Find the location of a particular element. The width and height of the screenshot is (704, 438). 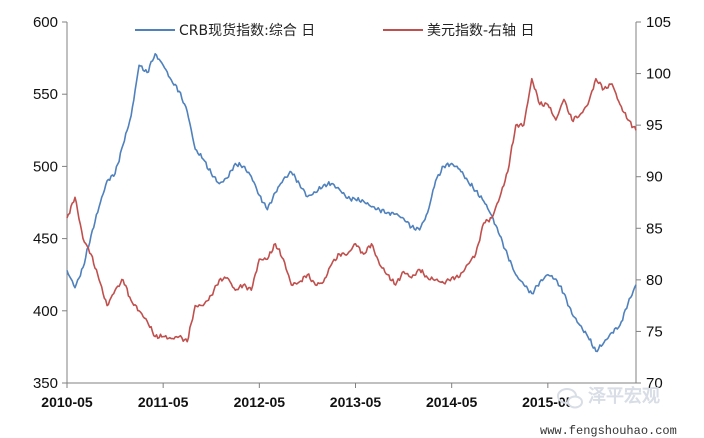

x-tick-label: 2015-05 is located at coordinates (548, 402).